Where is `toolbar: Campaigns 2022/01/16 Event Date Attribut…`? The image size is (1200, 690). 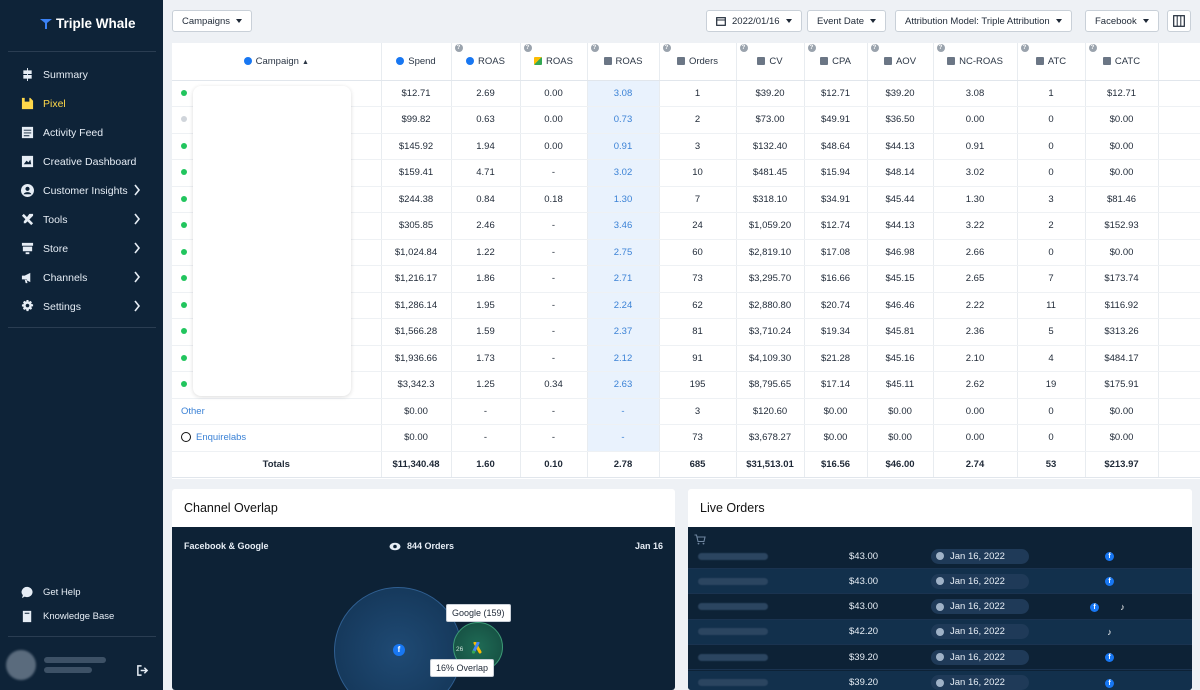 toolbar: Campaigns 2022/01/16 Event Date Attribut… is located at coordinates (681, 21).